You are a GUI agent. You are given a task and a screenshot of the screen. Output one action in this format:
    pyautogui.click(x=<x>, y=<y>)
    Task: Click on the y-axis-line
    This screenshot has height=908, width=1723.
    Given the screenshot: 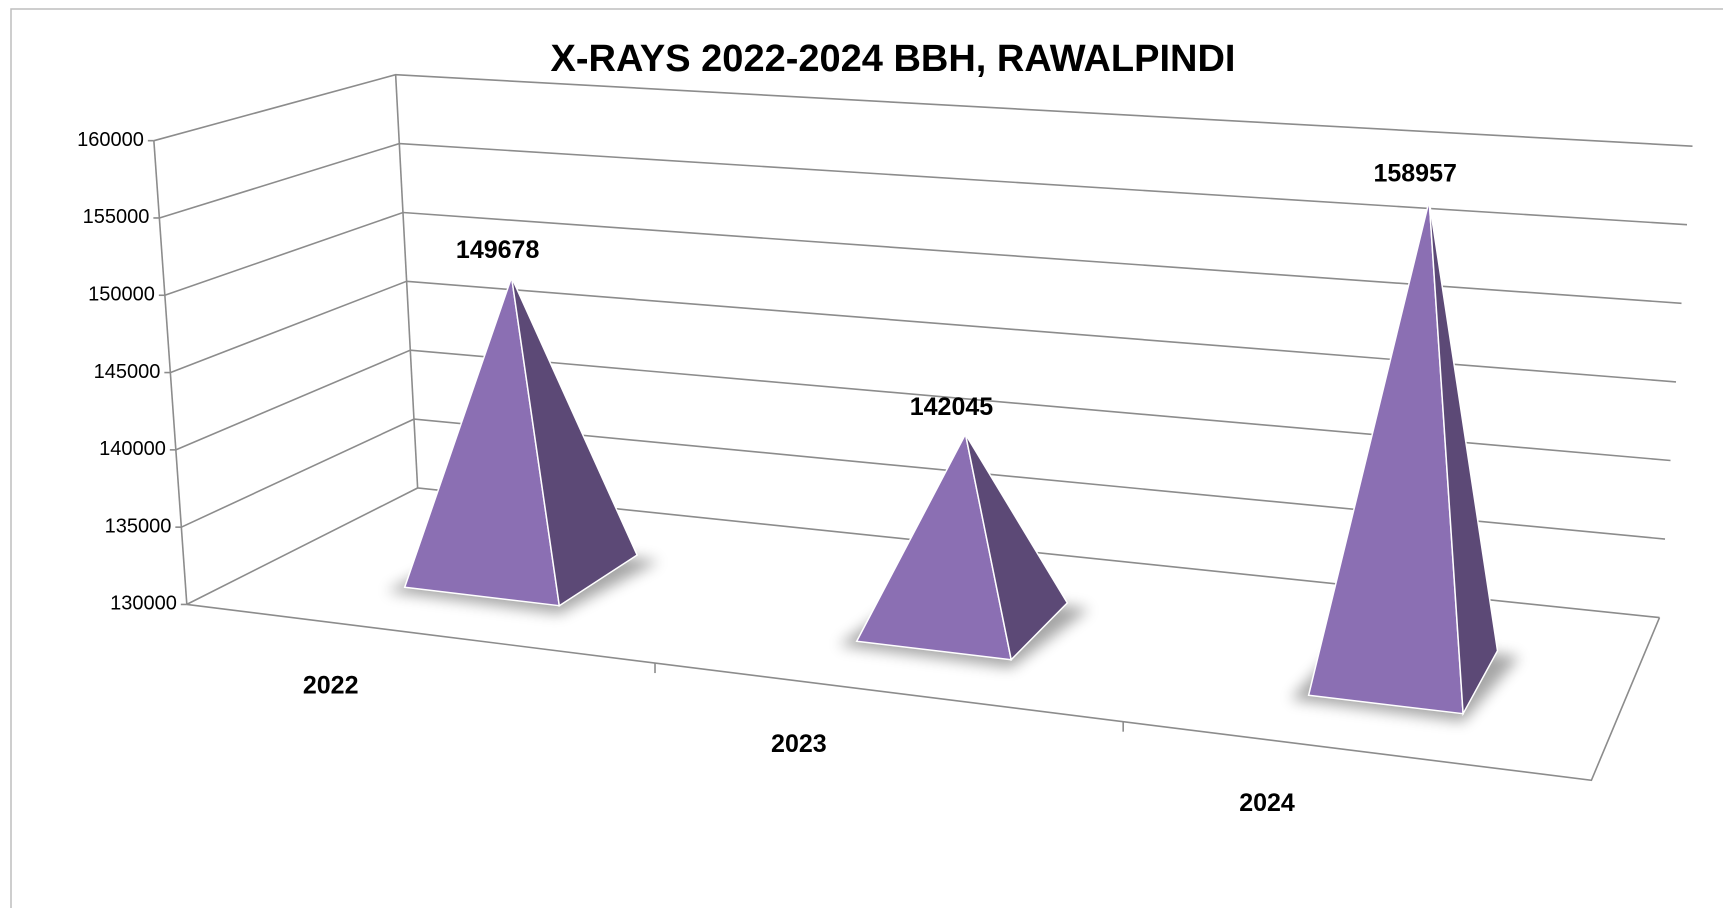 What is the action you would take?
    pyautogui.click(x=170, y=372)
    